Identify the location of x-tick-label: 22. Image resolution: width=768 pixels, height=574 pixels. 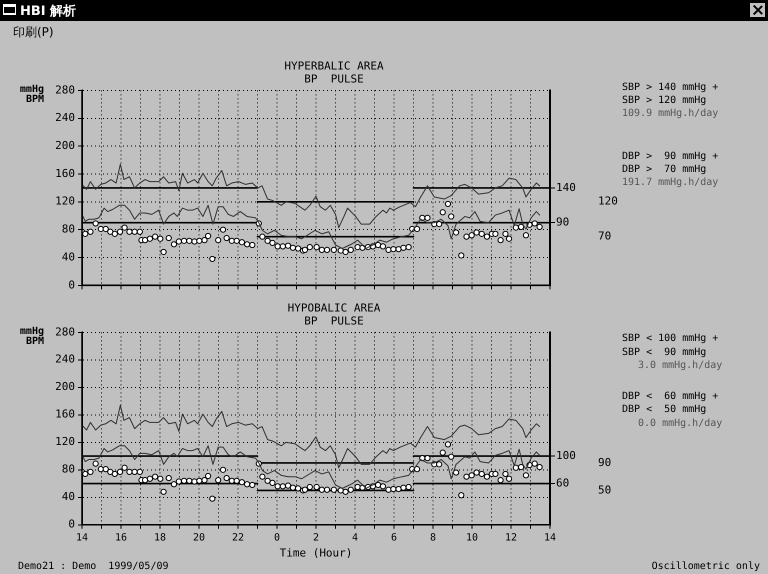
(238, 538).